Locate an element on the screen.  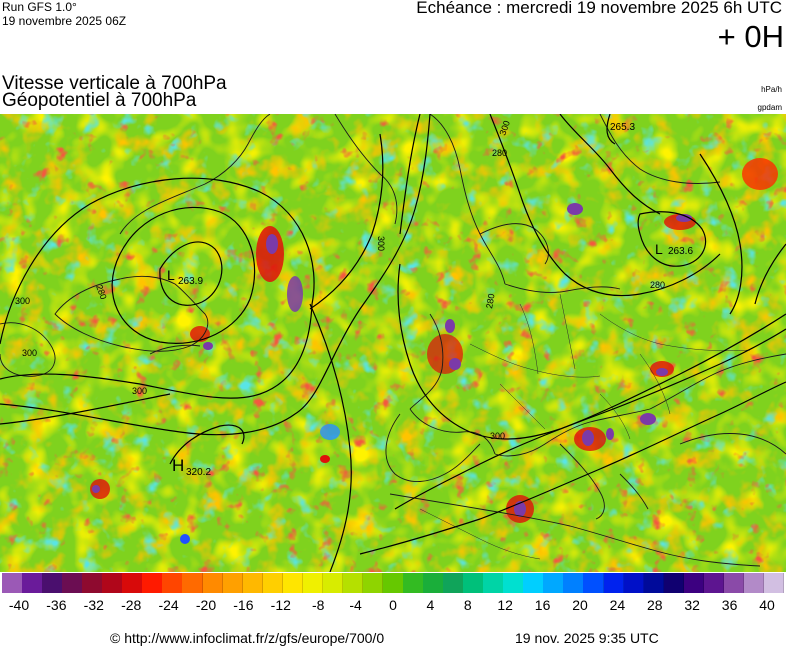
color-scale-tick-label: -40 is located at coordinates (19, 605).